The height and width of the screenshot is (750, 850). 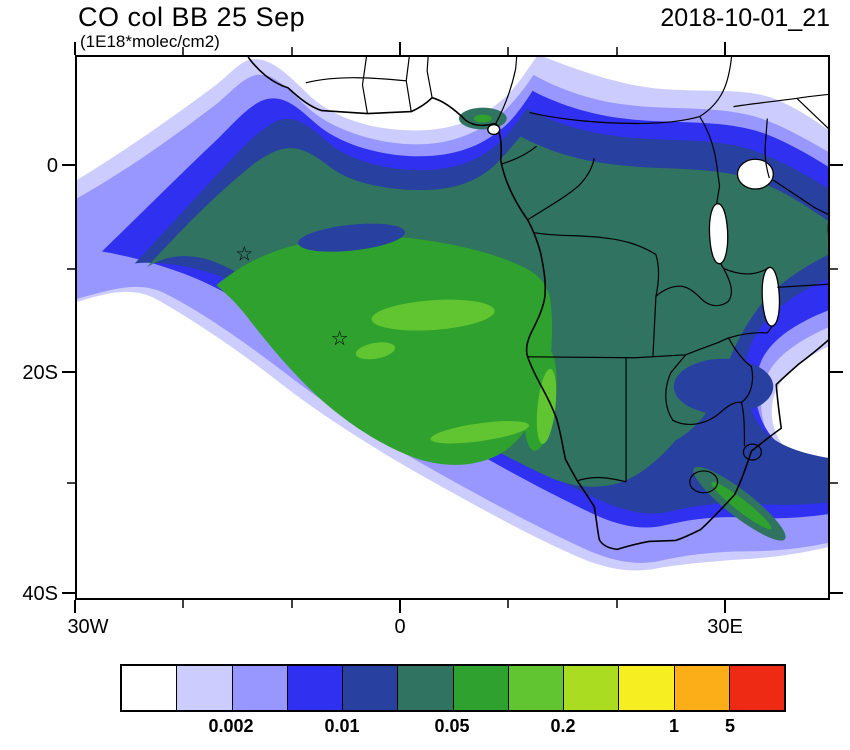 What do you see at coordinates (192, 17) in the screenshot?
I see `page-title: CO col BB 25 Sep` at bounding box center [192, 17].